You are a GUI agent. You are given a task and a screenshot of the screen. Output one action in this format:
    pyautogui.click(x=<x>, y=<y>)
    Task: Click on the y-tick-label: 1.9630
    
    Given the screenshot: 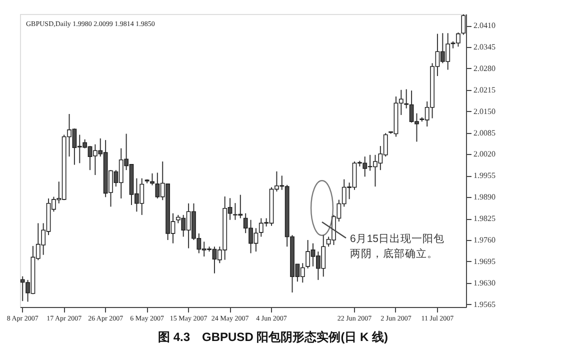 What is the action you would take?
    pyautogui.click(x=485, y=283)
    